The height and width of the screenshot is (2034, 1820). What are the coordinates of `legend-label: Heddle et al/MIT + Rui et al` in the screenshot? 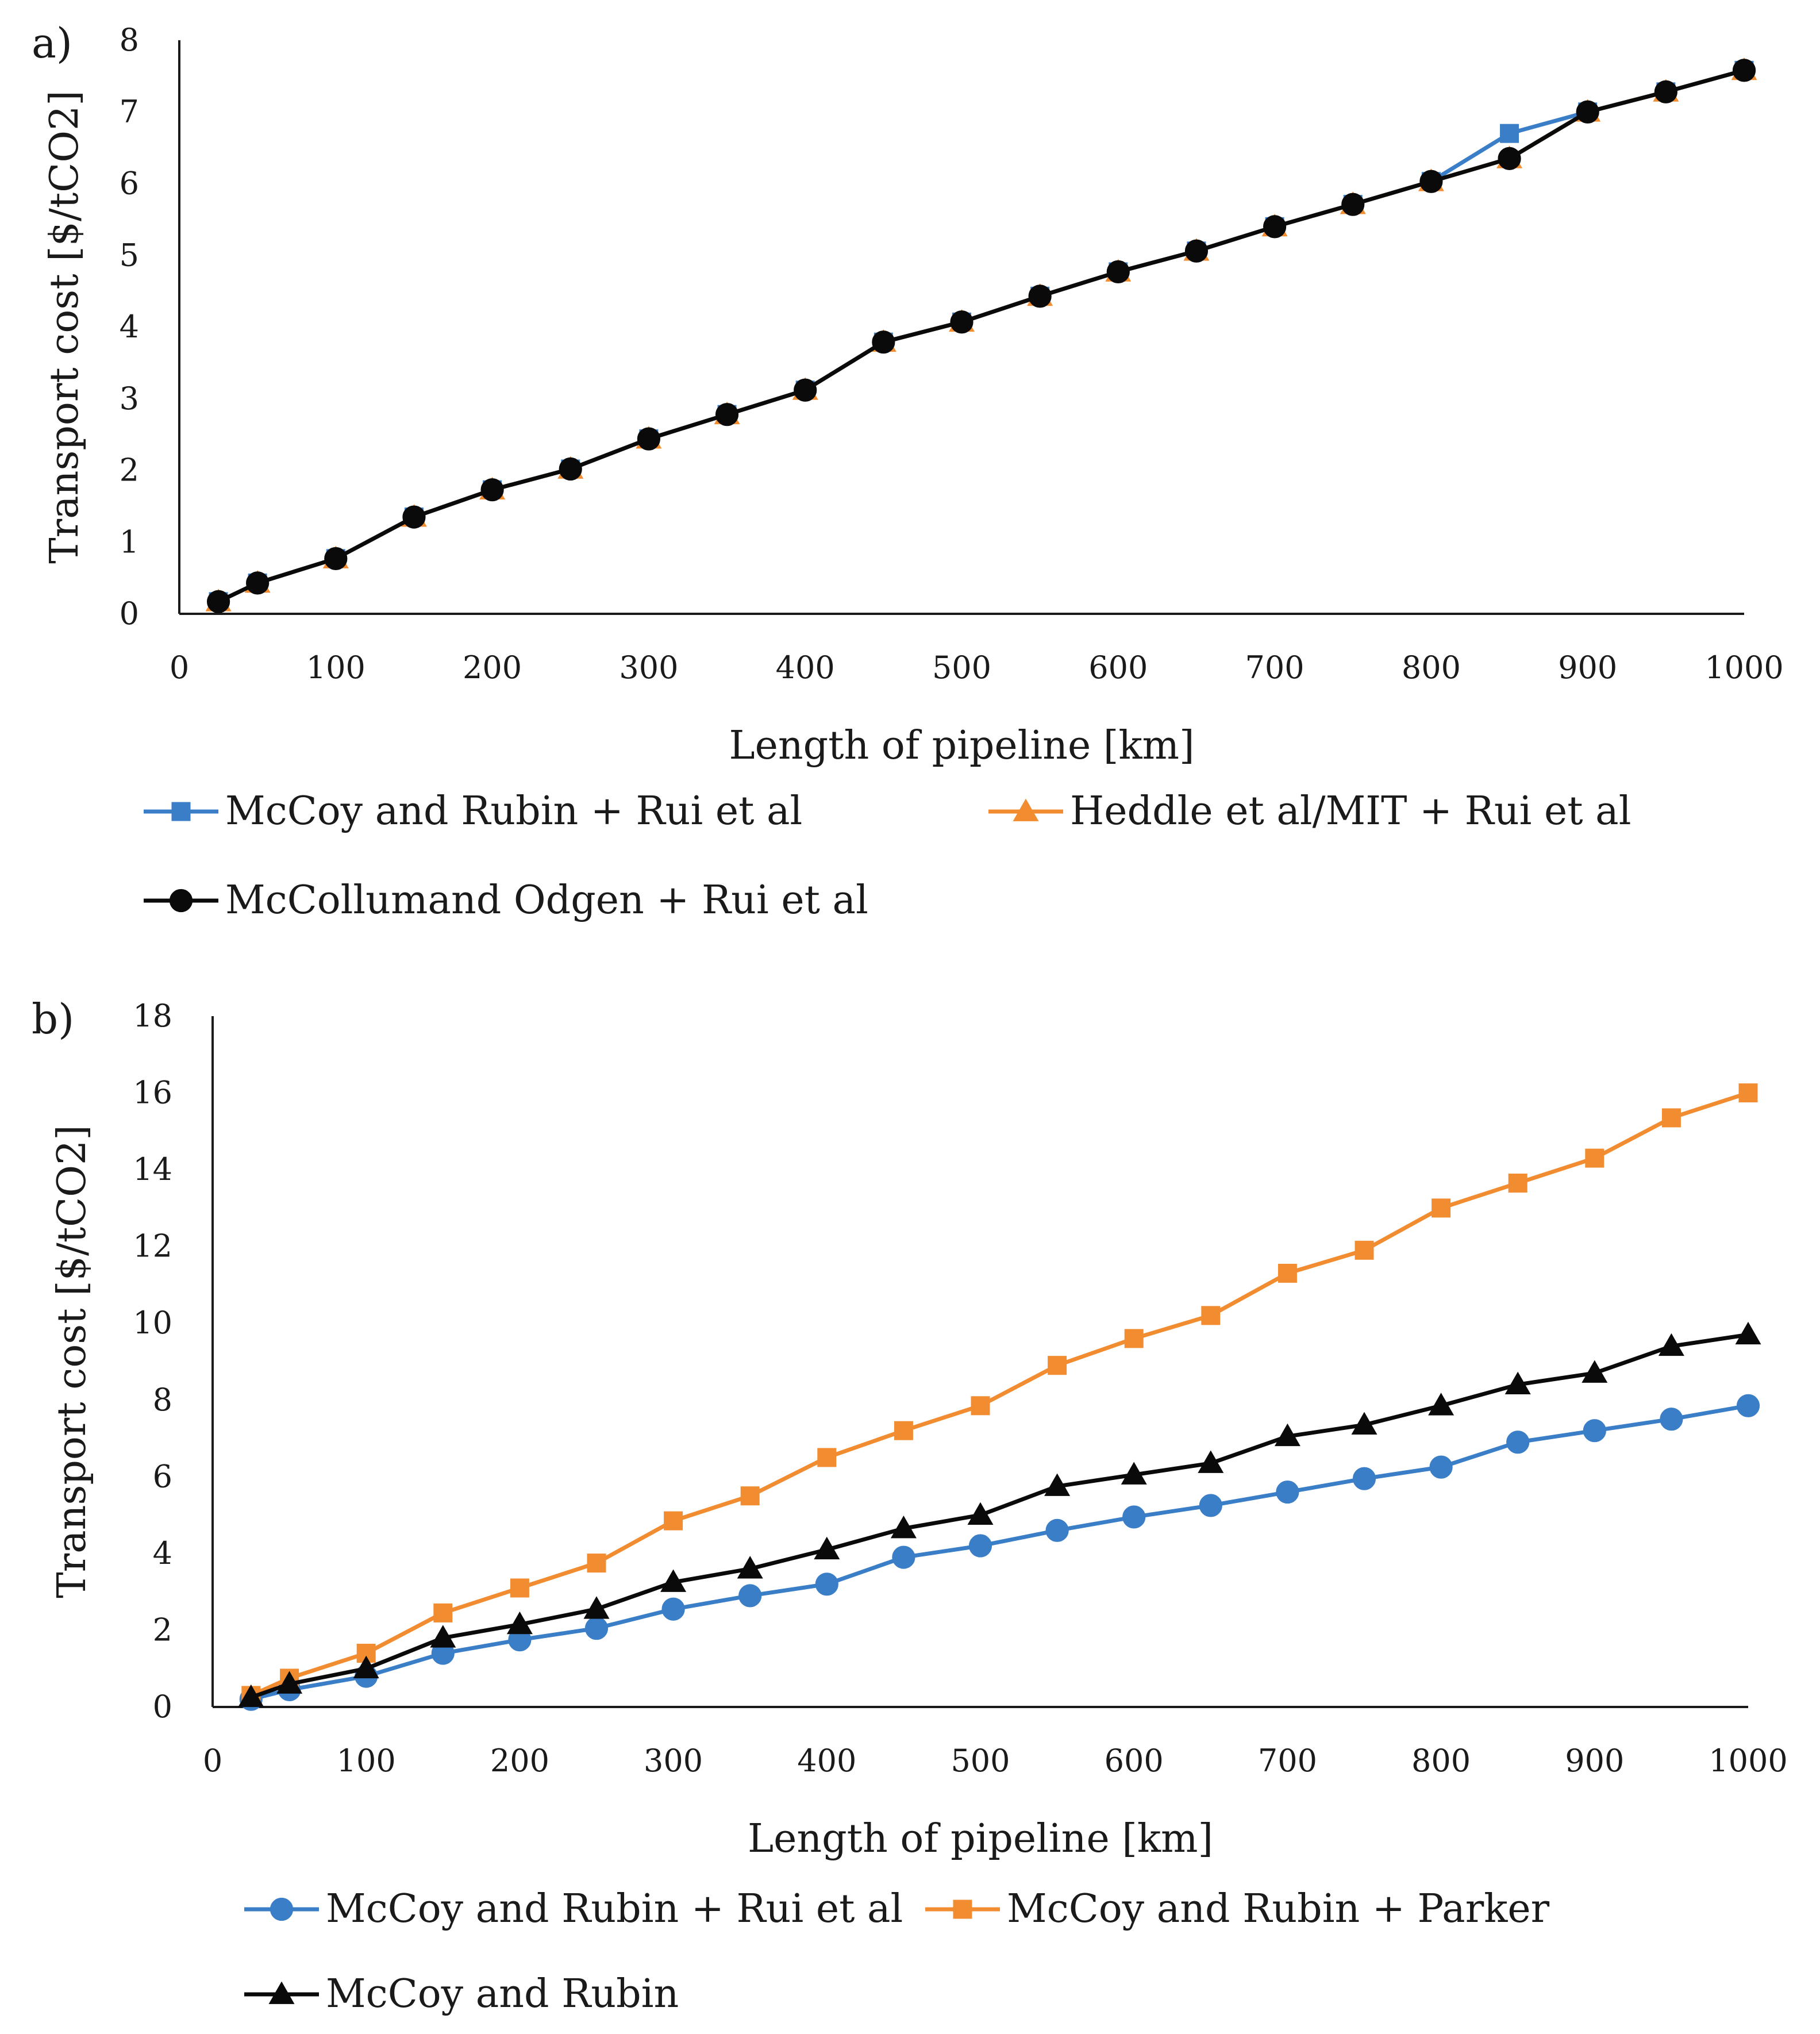 It's located at (1351, 811).